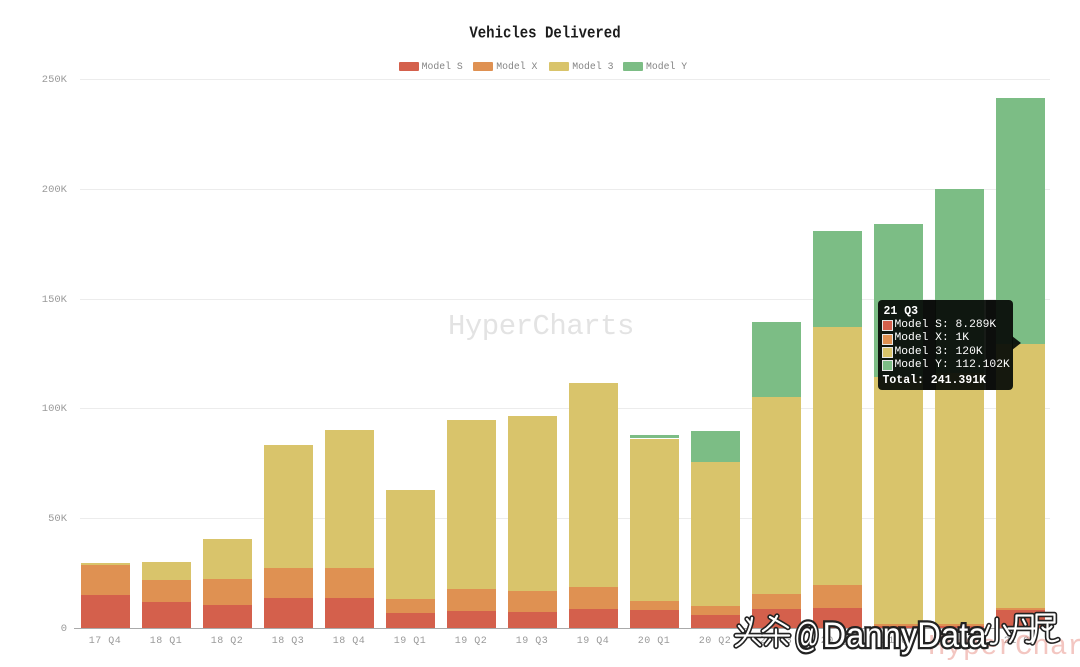  I want to click on svg-text: DannyData, so click(905, 635).